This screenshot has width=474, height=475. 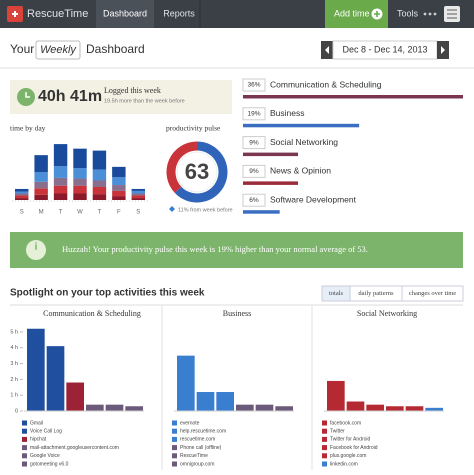 I want to click on legend-label: Phone call (offline), so click(x=201, y=448).